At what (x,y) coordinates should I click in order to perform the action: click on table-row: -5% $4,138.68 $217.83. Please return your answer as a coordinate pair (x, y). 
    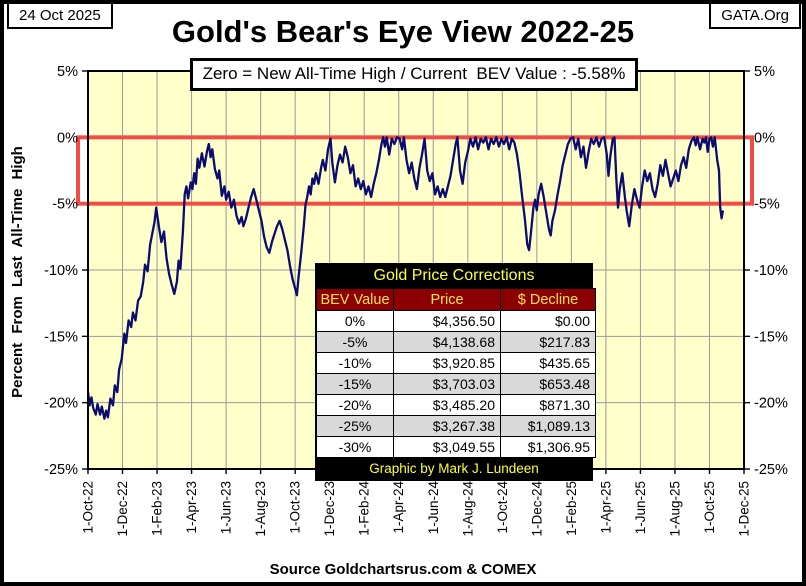
    Looking at the image, I should click on (456, 342).